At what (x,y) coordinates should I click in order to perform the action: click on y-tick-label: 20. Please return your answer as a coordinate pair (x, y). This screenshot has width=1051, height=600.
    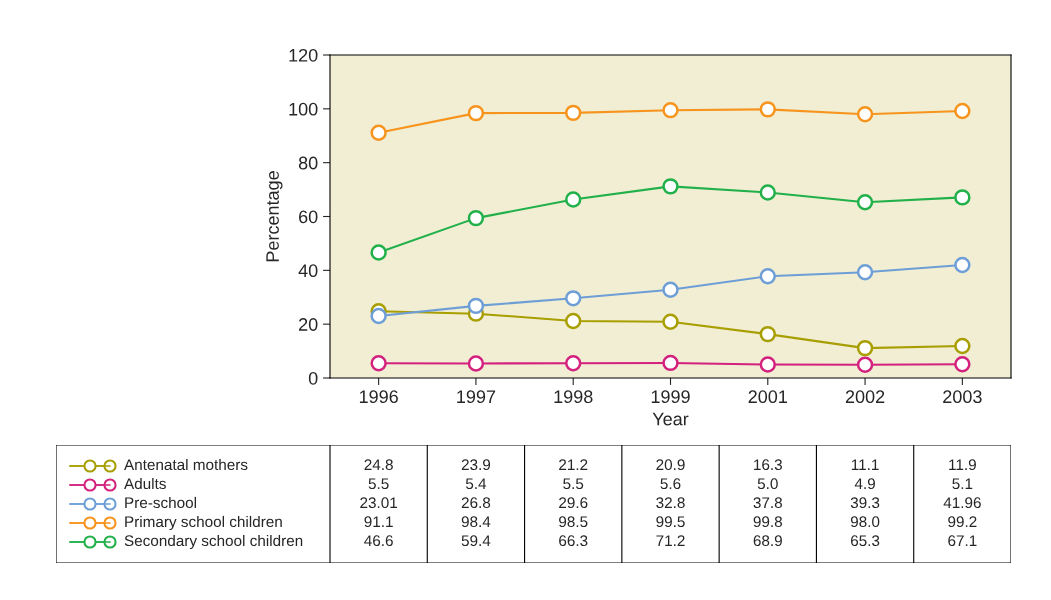
    Looking at the image, I should click on (308, 324).